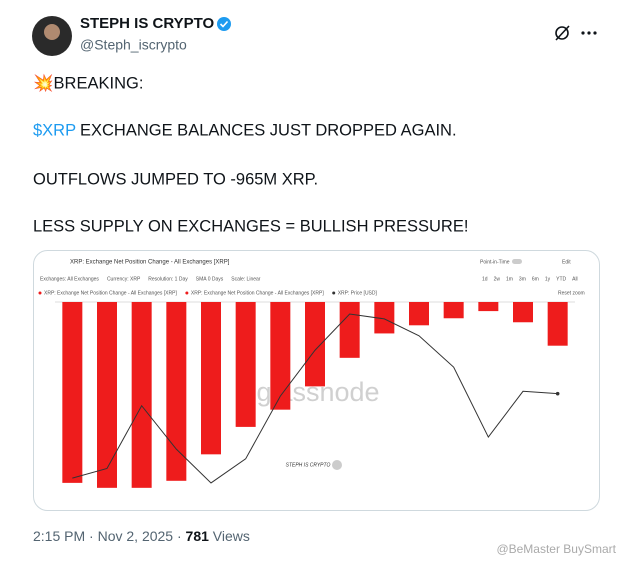 This screenshot has width=622, height=570. Describe the element at coordinates (136, 536) in the screenshot. I see `date: Nov 2, 2025` at that location.